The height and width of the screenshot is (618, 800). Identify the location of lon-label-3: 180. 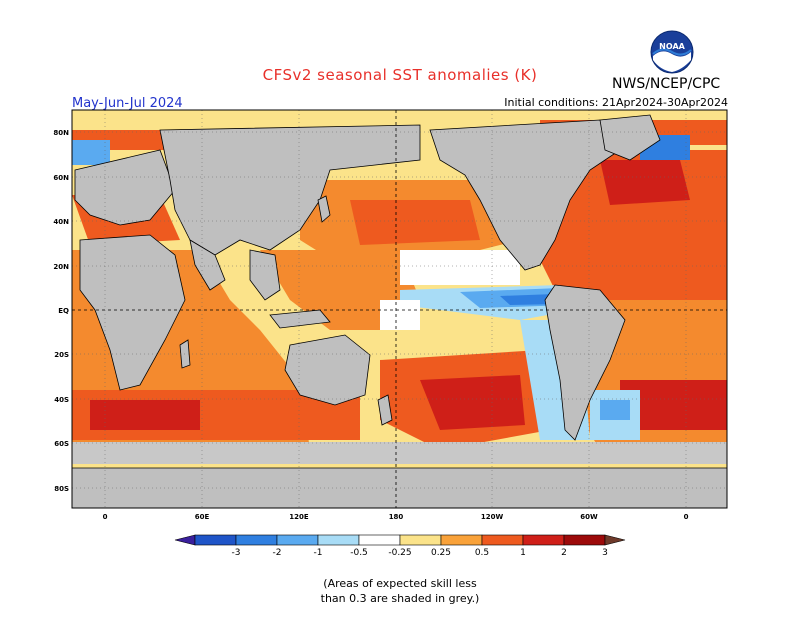
(396, 517).